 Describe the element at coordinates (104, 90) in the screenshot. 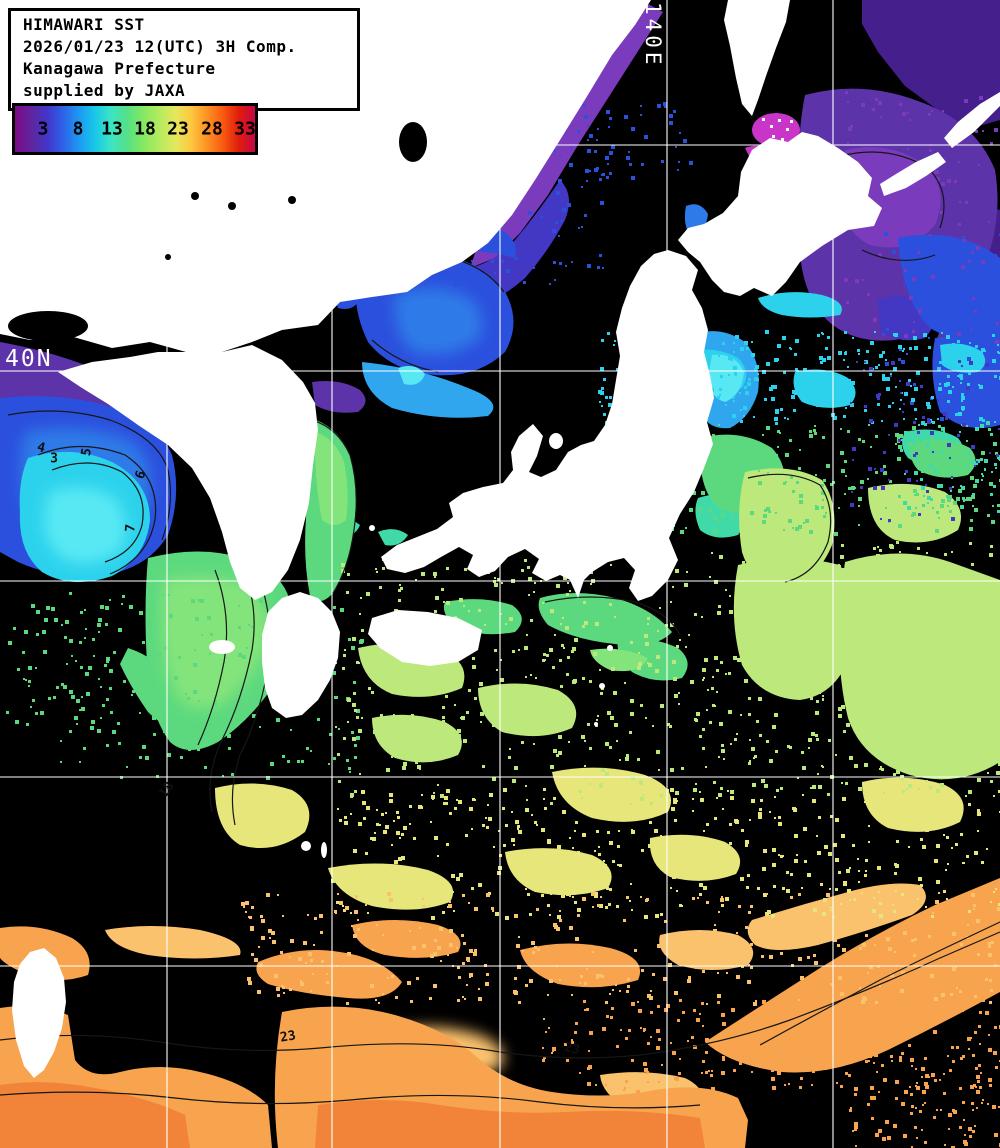

I see `title-line-4: supplied by JAXA` at that location.